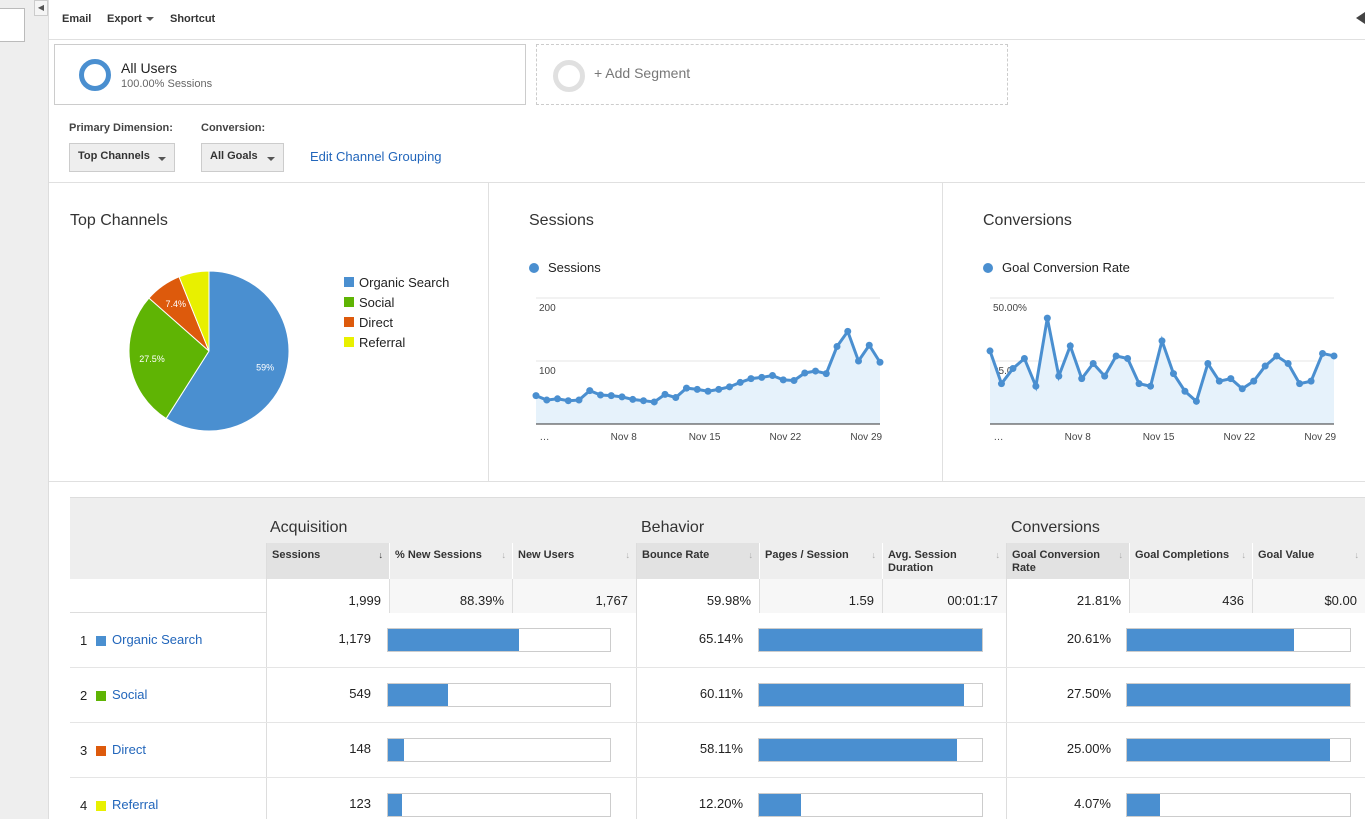  Describe the element at coordinates (84, 695) in the screenshot. I see `row-number: 2` at that location.